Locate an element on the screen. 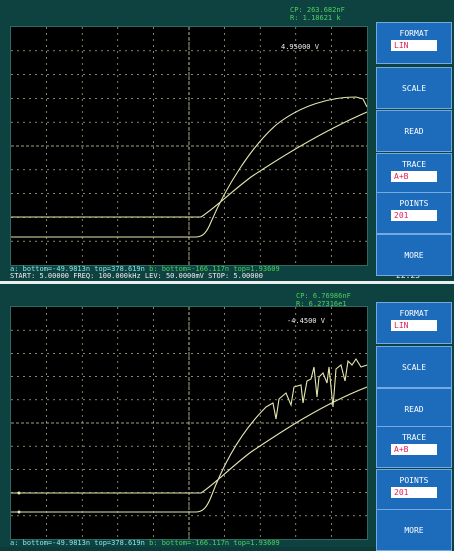  trace-value: A+B is located at coordinates (414, 176).